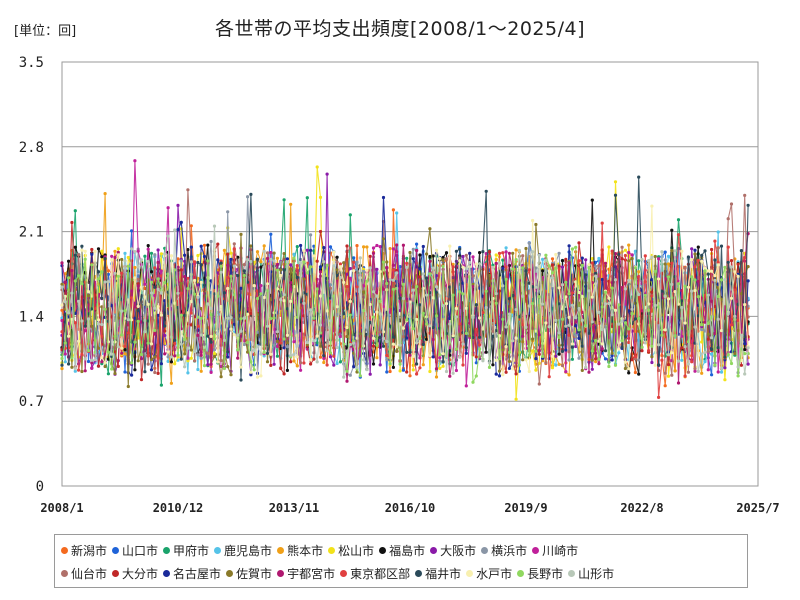  Describe the element at coordinates (641, 508) in the screenshot. I see `x-tick-label: 2022/8` at that location.